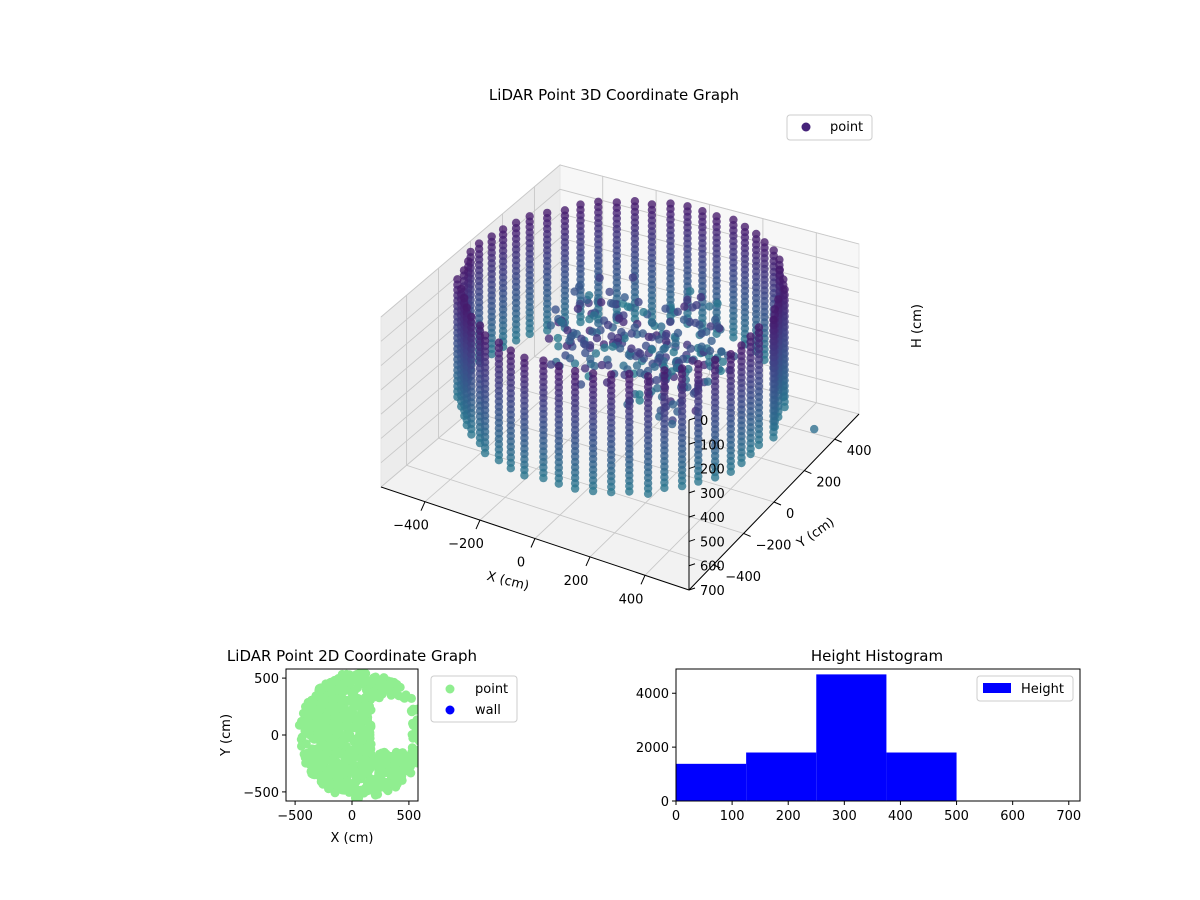 The image size is (1200, 900). I want to click on chart-2d-legend: point wall, so click(474, 699).